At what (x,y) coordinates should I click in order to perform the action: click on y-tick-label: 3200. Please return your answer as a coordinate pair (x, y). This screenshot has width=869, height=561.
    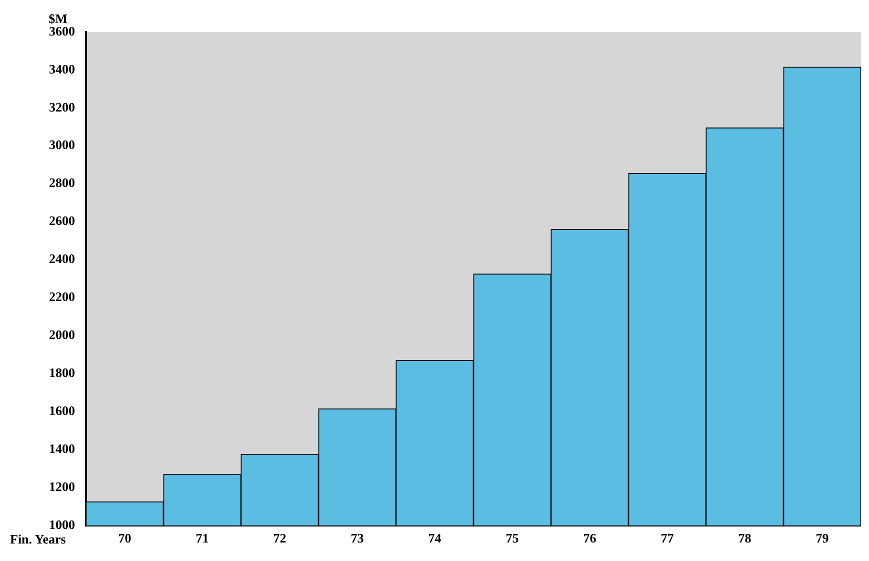
    Looking at the image, I should click on (62, 106).